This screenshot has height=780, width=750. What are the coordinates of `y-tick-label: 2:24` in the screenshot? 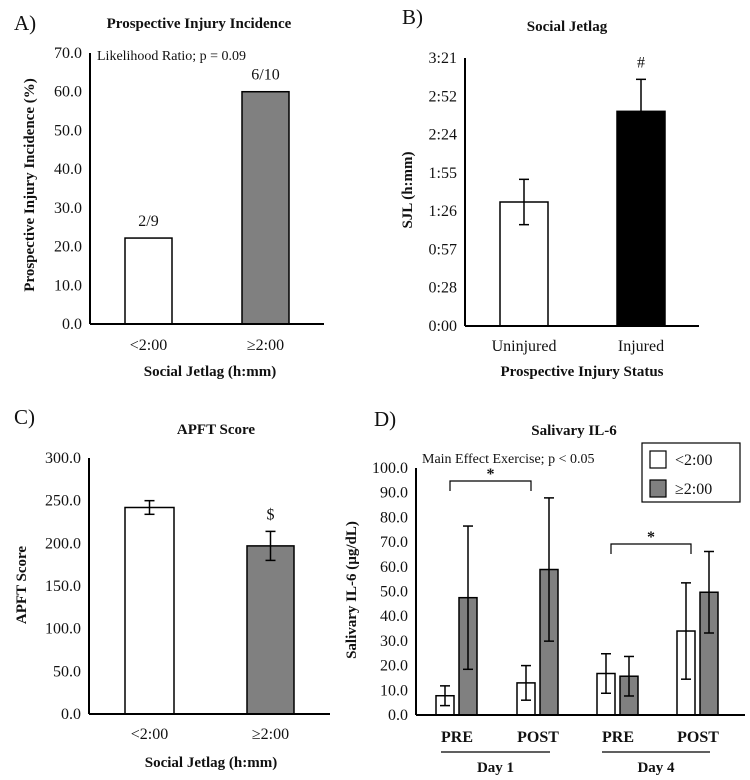 It's located at (443, 135).